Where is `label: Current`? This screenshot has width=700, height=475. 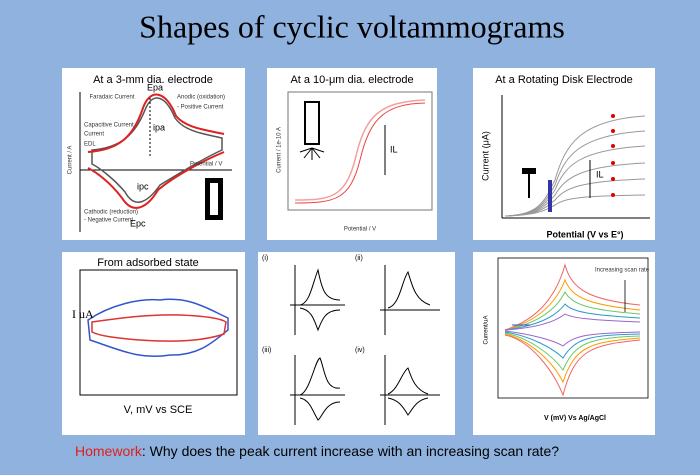
label: Current is located at coordinates (94, 135).